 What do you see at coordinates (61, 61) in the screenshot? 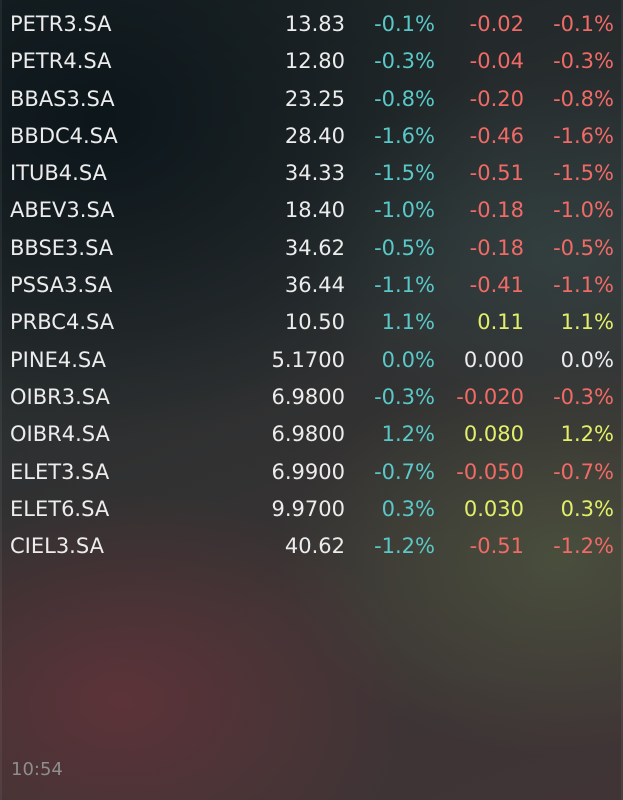
I see `symbol: PETR4.SA` at bounding box center [61, 61].